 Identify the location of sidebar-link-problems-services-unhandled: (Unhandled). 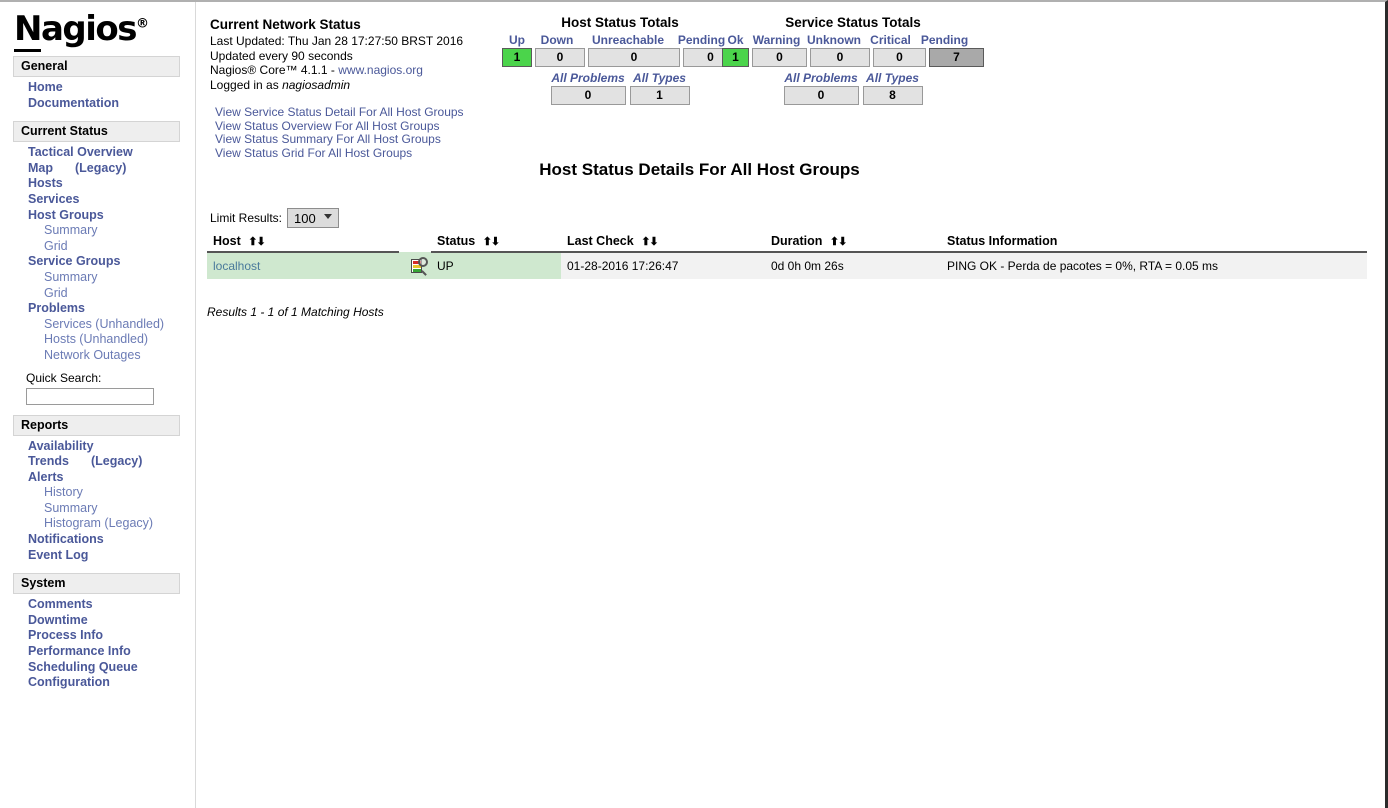
(130, 323).